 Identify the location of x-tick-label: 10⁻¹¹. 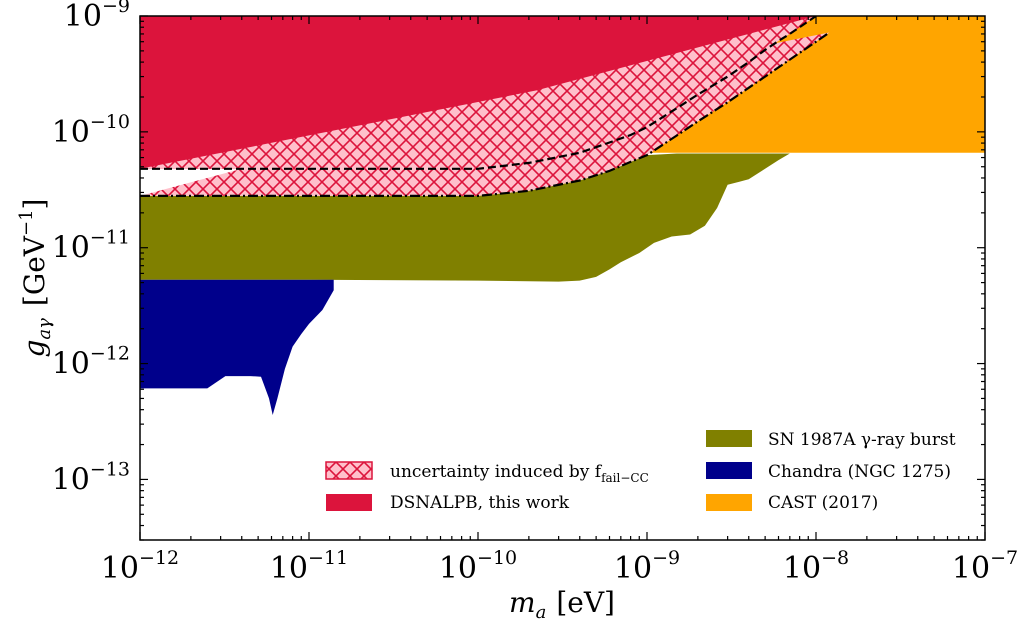
(309, 566).